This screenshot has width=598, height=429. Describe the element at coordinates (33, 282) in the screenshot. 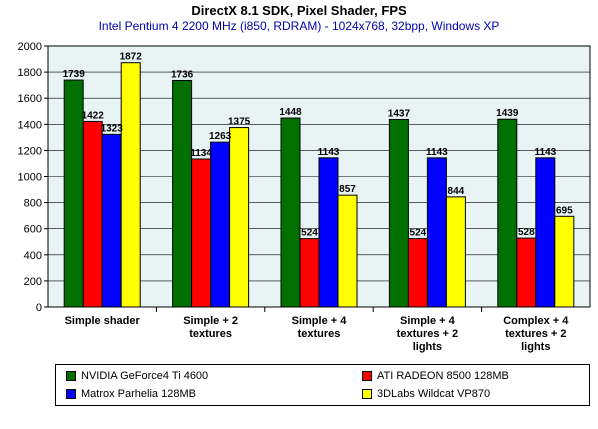

I see `y-tick-label: 200` at that location.